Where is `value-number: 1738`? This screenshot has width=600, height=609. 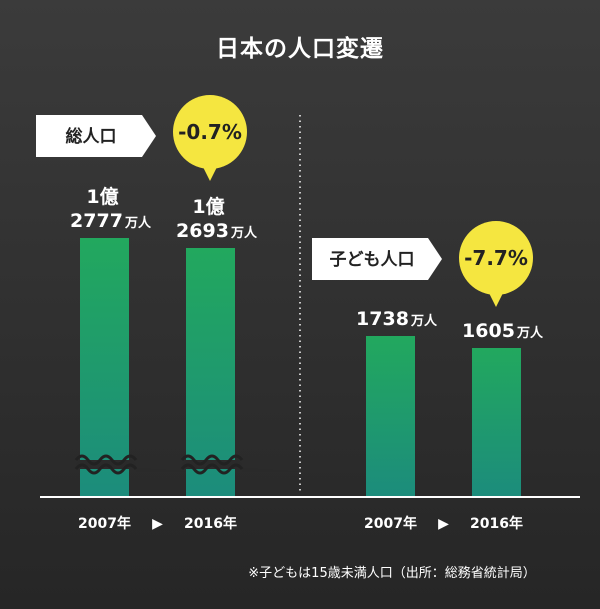
value-number: 1738 is located at coordinates (382, 319).